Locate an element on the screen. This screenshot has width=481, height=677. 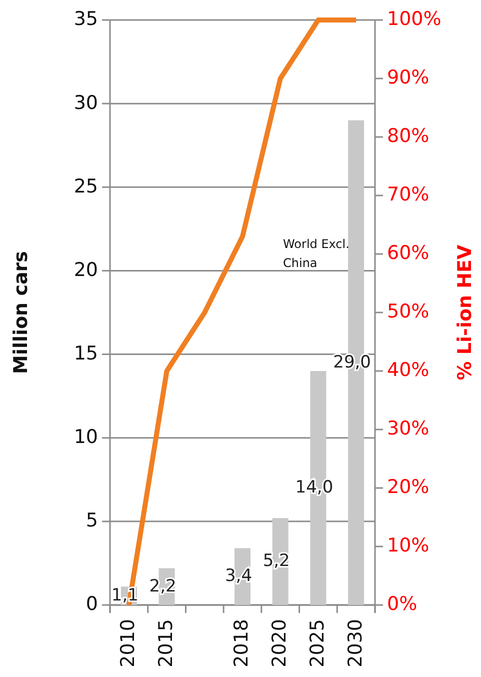
y-tick-label: 0 is located at coordinates (92, 604).